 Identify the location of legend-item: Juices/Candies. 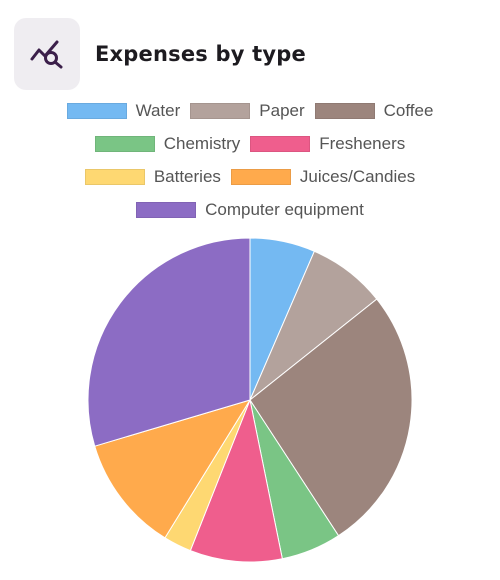
(323, 177).